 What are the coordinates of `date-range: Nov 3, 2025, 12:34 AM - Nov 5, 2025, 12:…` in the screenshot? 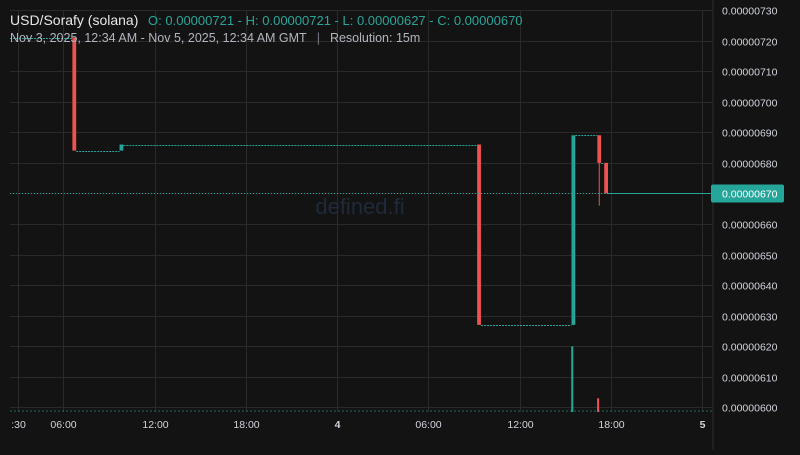 It's located at (158, 38).